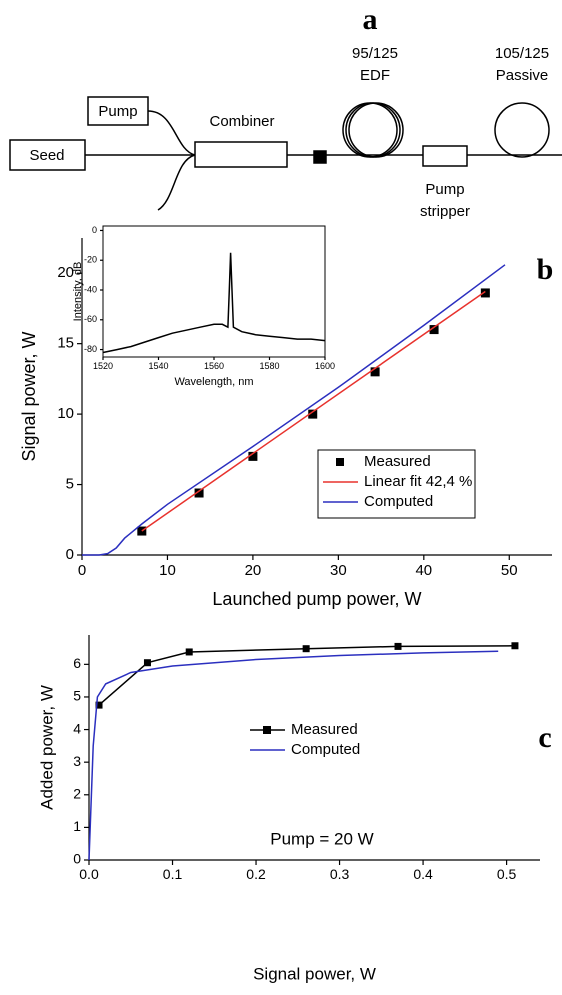  I want to click on combiner-box, so click(241, 154).